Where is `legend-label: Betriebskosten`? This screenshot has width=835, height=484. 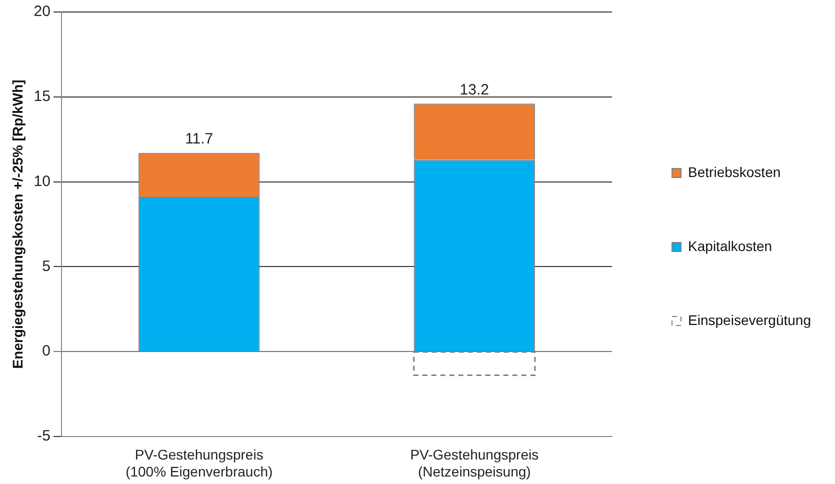
legend-label: Betriebskosten is located at coordinates (734, 172).